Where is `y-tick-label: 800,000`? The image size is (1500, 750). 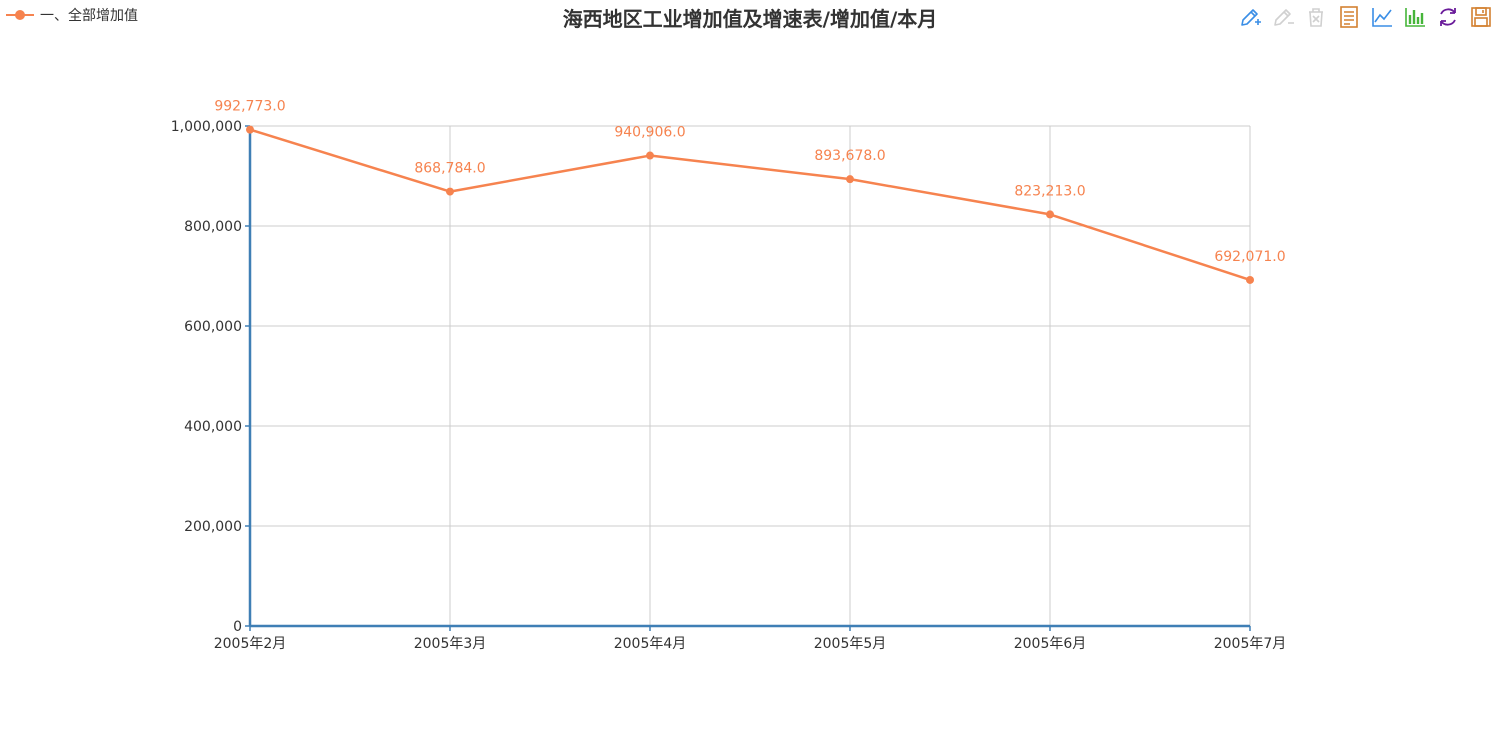
y-tick-label: 800,000 is located at coordinates (213, 227).